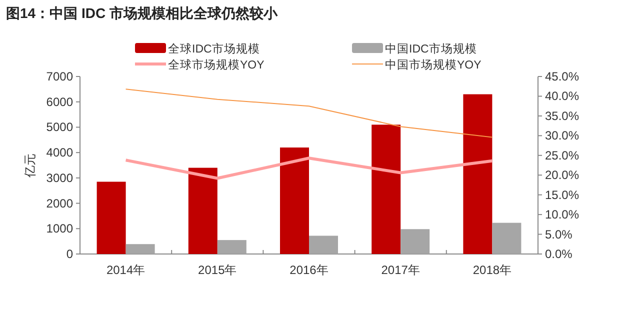  What do you see at coordinates (562, 155) in the screenshot?
I see `y2-tick-label: 25.0%` at bounding box center [562, 155].